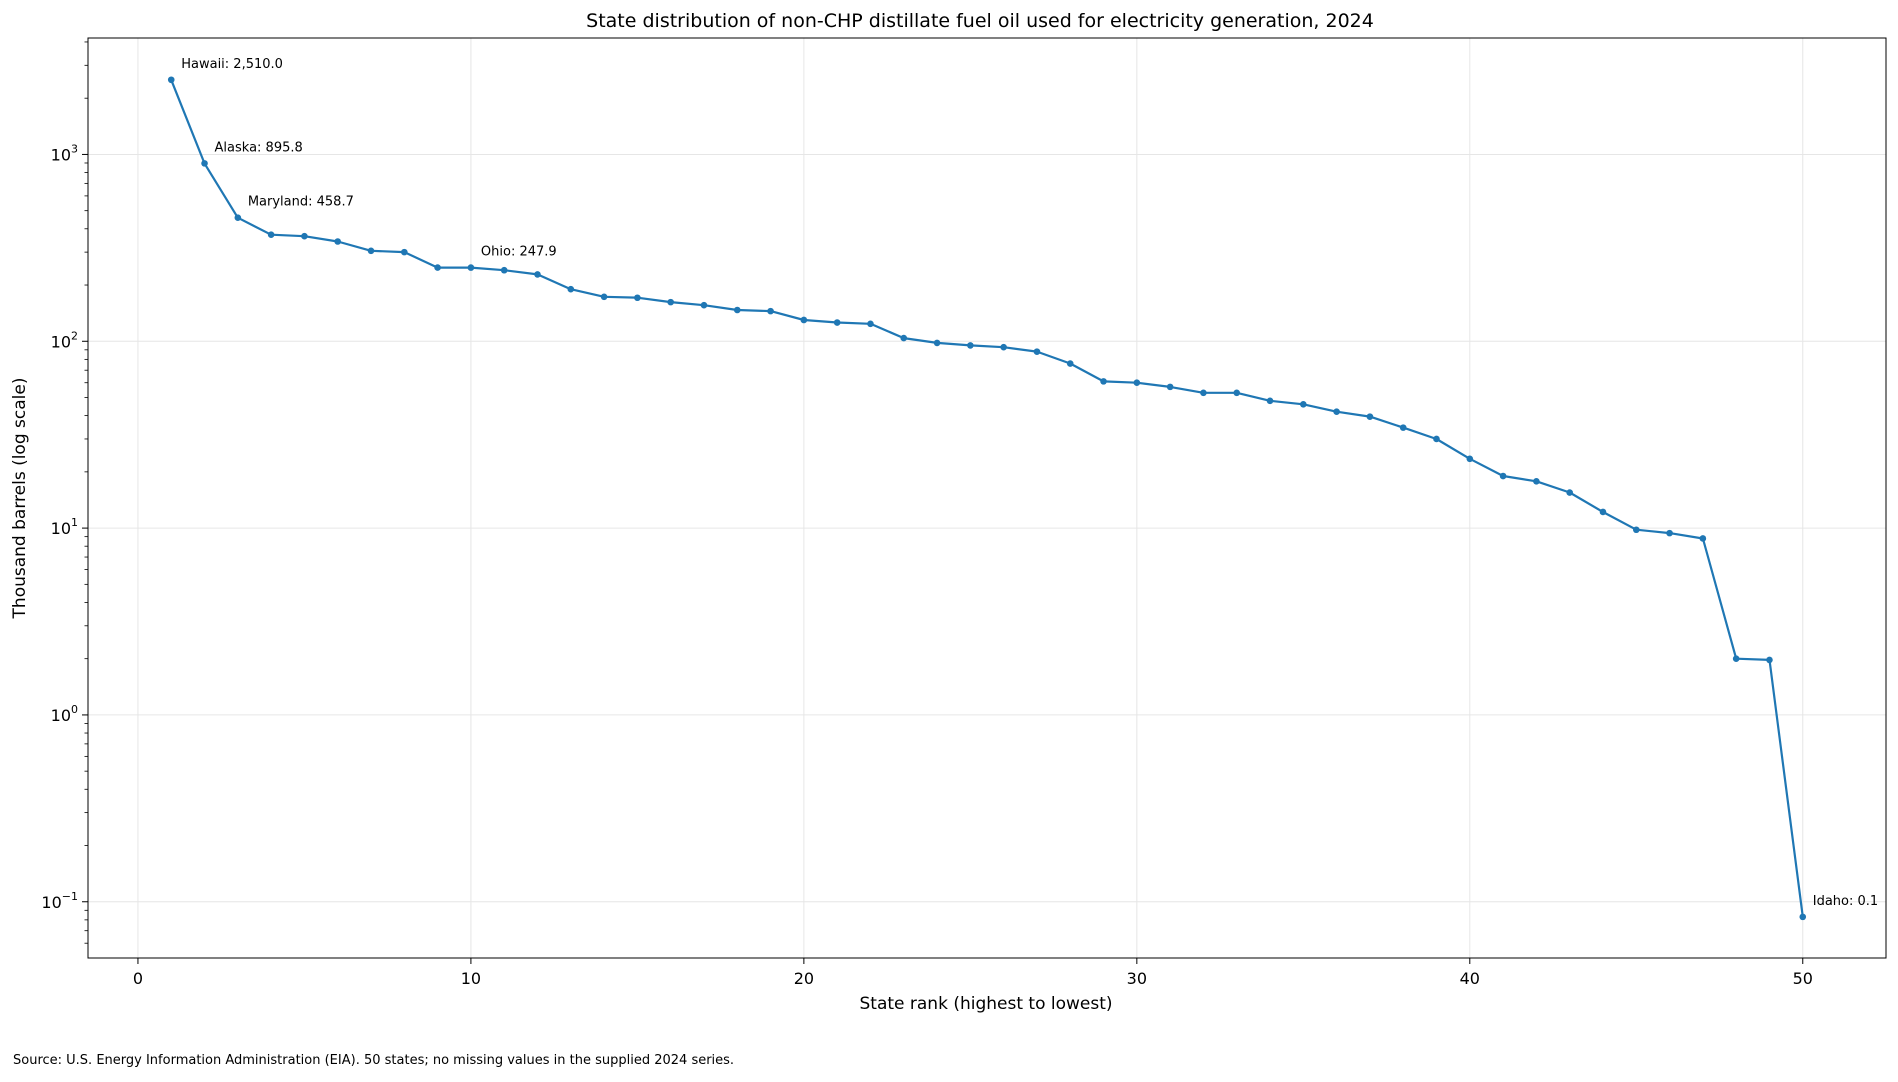 This screenshot has height=1082, width=1898. Describe the element at coordinates (471, 978) in the screenshot. I see `x-tick-label: 10` at that location.